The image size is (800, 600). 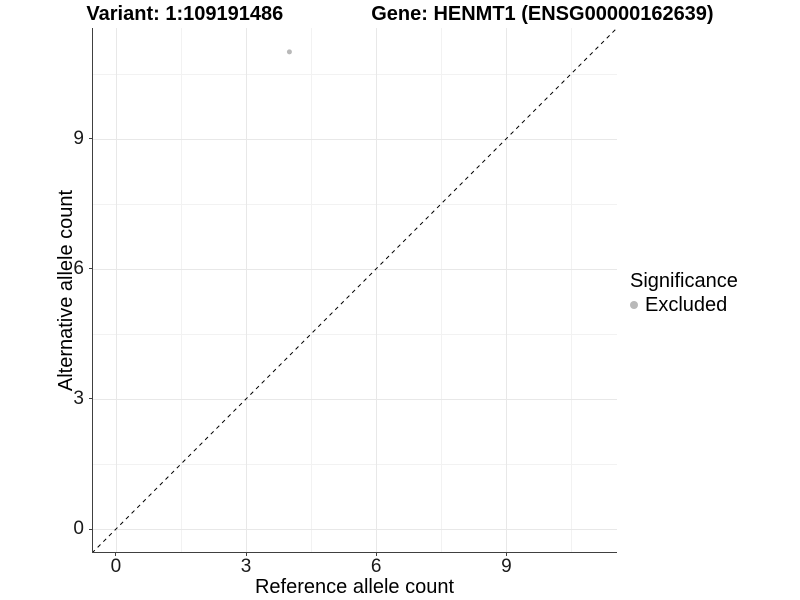 What do you see at coordinates (116, 566) in the screenshot?
I see `x-tick-label: 0` at bounding box center [116, 566].